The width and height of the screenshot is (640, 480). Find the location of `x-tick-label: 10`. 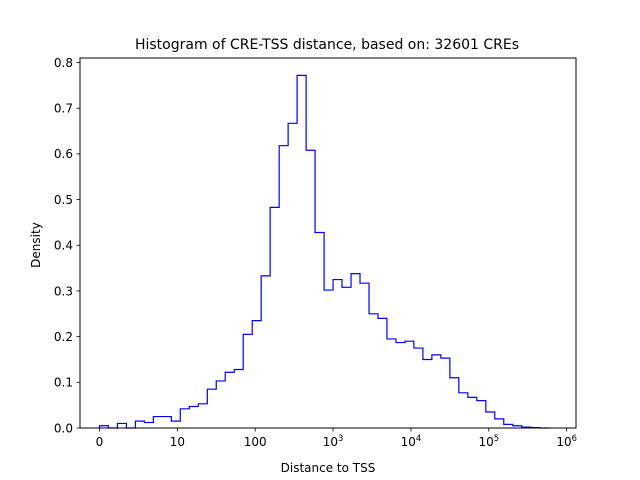

x-tick-label: 10 is located at coordinates (177, 442).